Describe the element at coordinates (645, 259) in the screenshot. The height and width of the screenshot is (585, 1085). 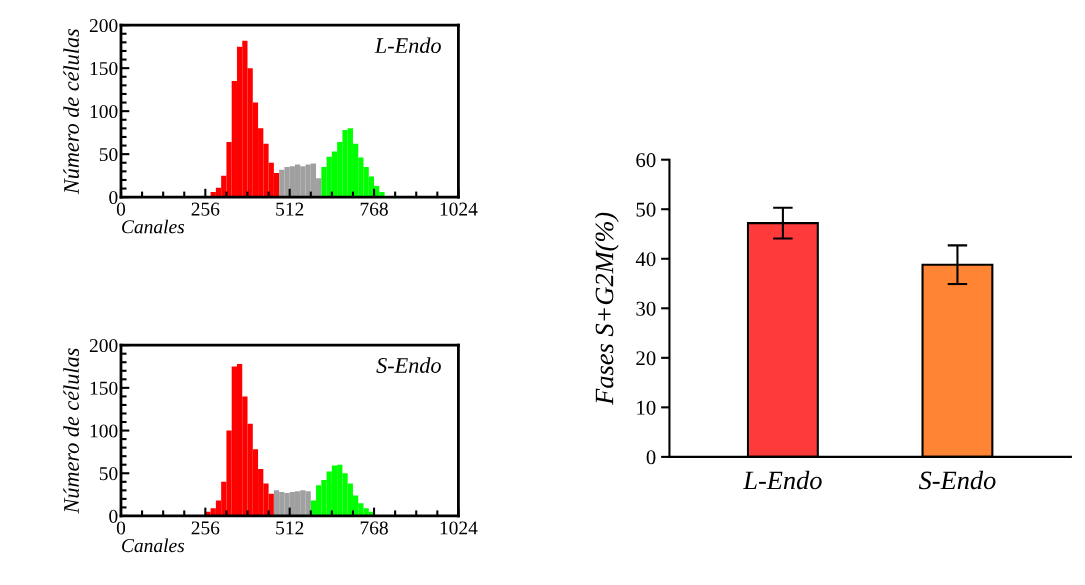
I see `y-tick-label: 40` at that location.